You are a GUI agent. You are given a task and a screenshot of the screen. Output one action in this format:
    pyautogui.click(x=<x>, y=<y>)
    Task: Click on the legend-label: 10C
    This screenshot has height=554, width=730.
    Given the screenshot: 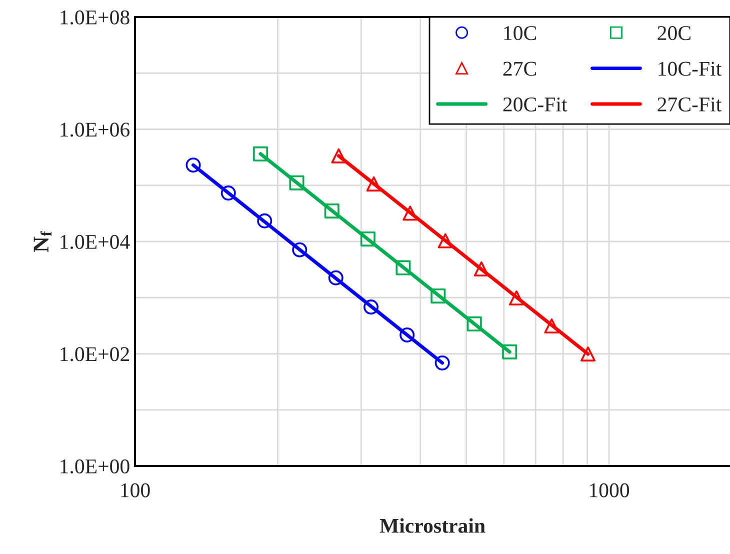 What is the action you would take?
    pyautogui.click(x=520, y=33)
    